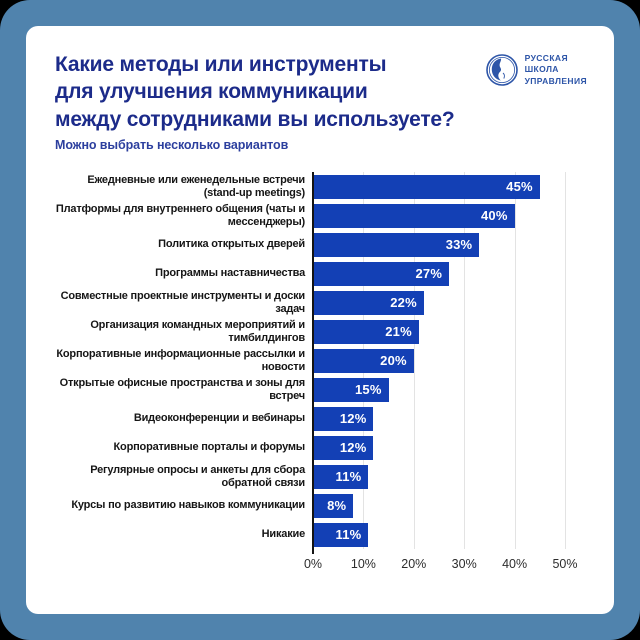 This screenshot has width=640, height=640. What do you see at coordinates (209, 447) in the screenshot?
I see `category-label: Корпоративные порталы и форумы` at bounding box center [209, 447].